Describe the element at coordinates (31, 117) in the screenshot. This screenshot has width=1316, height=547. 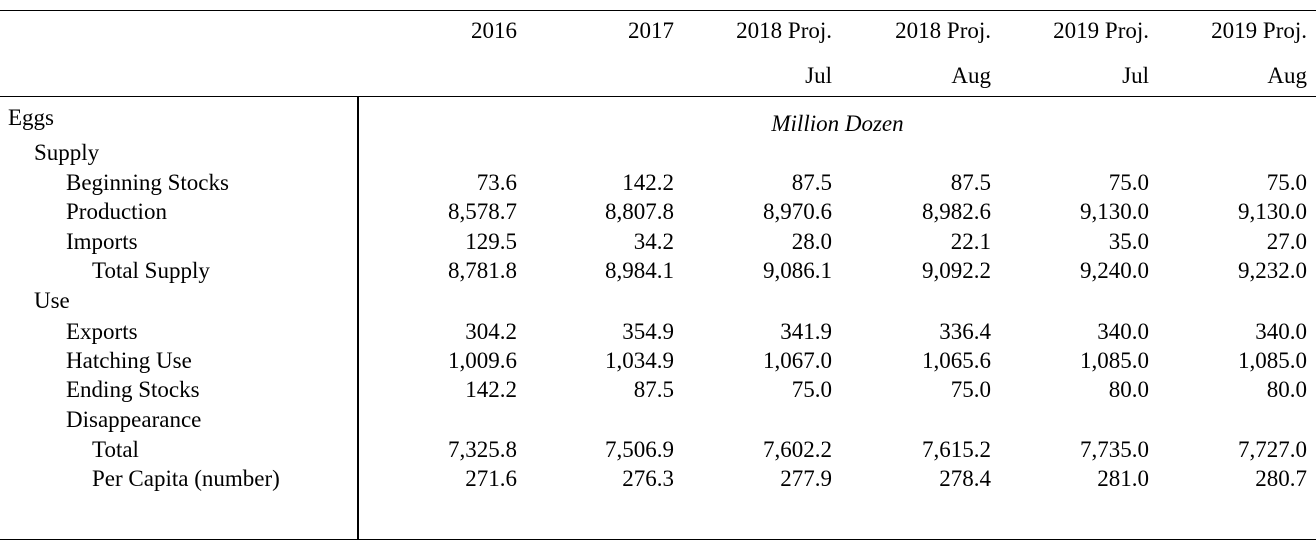
I see `row-label: Eggs` at that location.